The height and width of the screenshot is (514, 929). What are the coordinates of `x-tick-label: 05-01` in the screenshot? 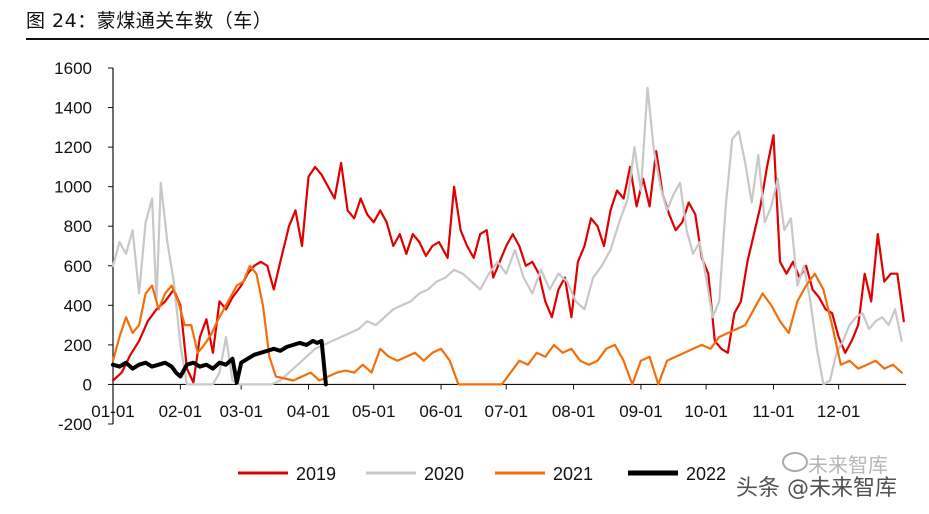 It's located at (373, 411).